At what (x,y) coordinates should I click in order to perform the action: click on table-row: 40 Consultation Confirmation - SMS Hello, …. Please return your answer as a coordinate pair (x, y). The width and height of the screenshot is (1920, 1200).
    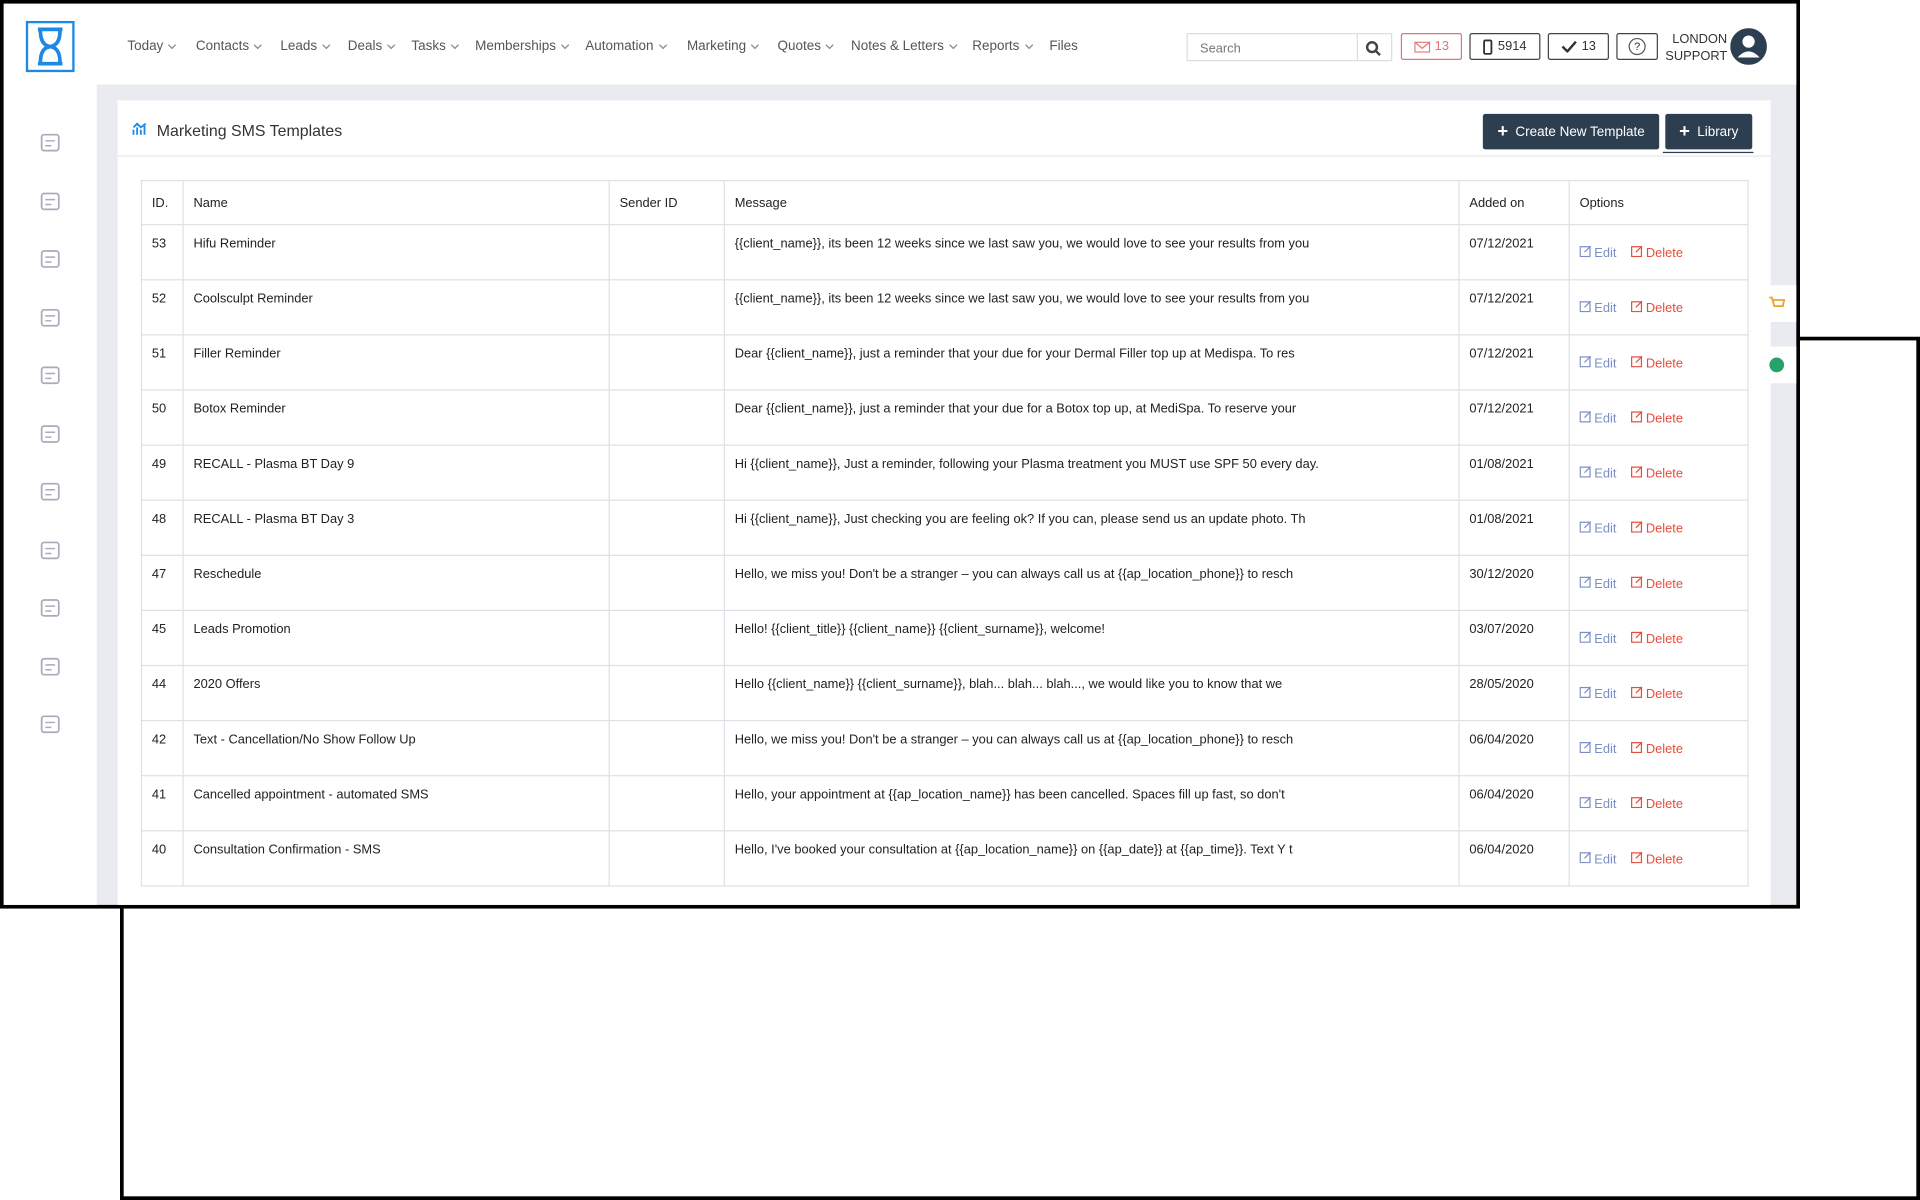
    Looking at the image, I should click on (944, 858).